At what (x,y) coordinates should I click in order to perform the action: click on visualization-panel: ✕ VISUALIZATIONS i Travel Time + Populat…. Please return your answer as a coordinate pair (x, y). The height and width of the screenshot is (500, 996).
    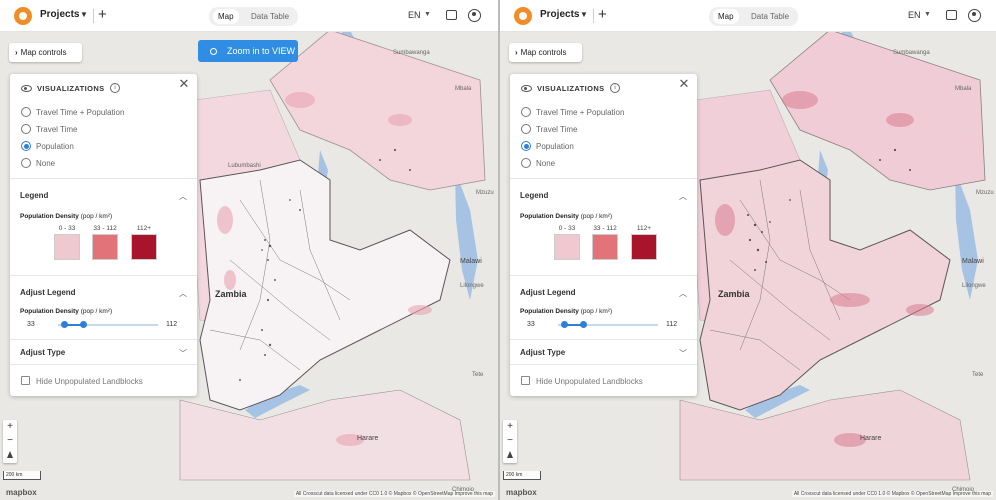
    Looking at the image, I should click on (103, 235).